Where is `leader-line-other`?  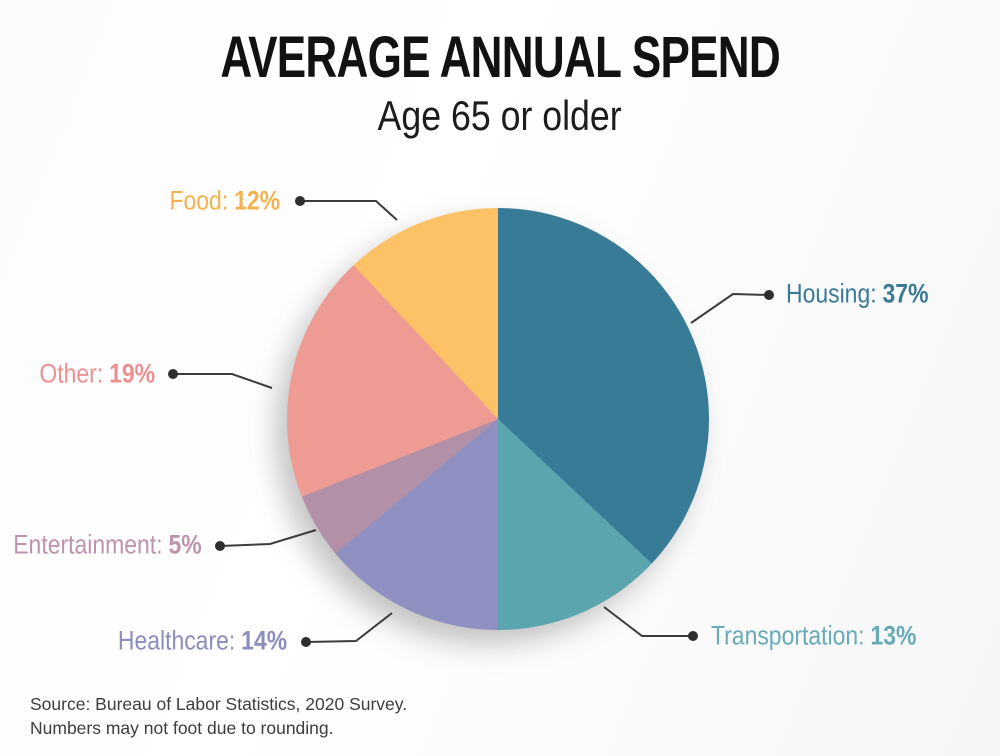
leader-line-other is located at coordinates (223, 381).